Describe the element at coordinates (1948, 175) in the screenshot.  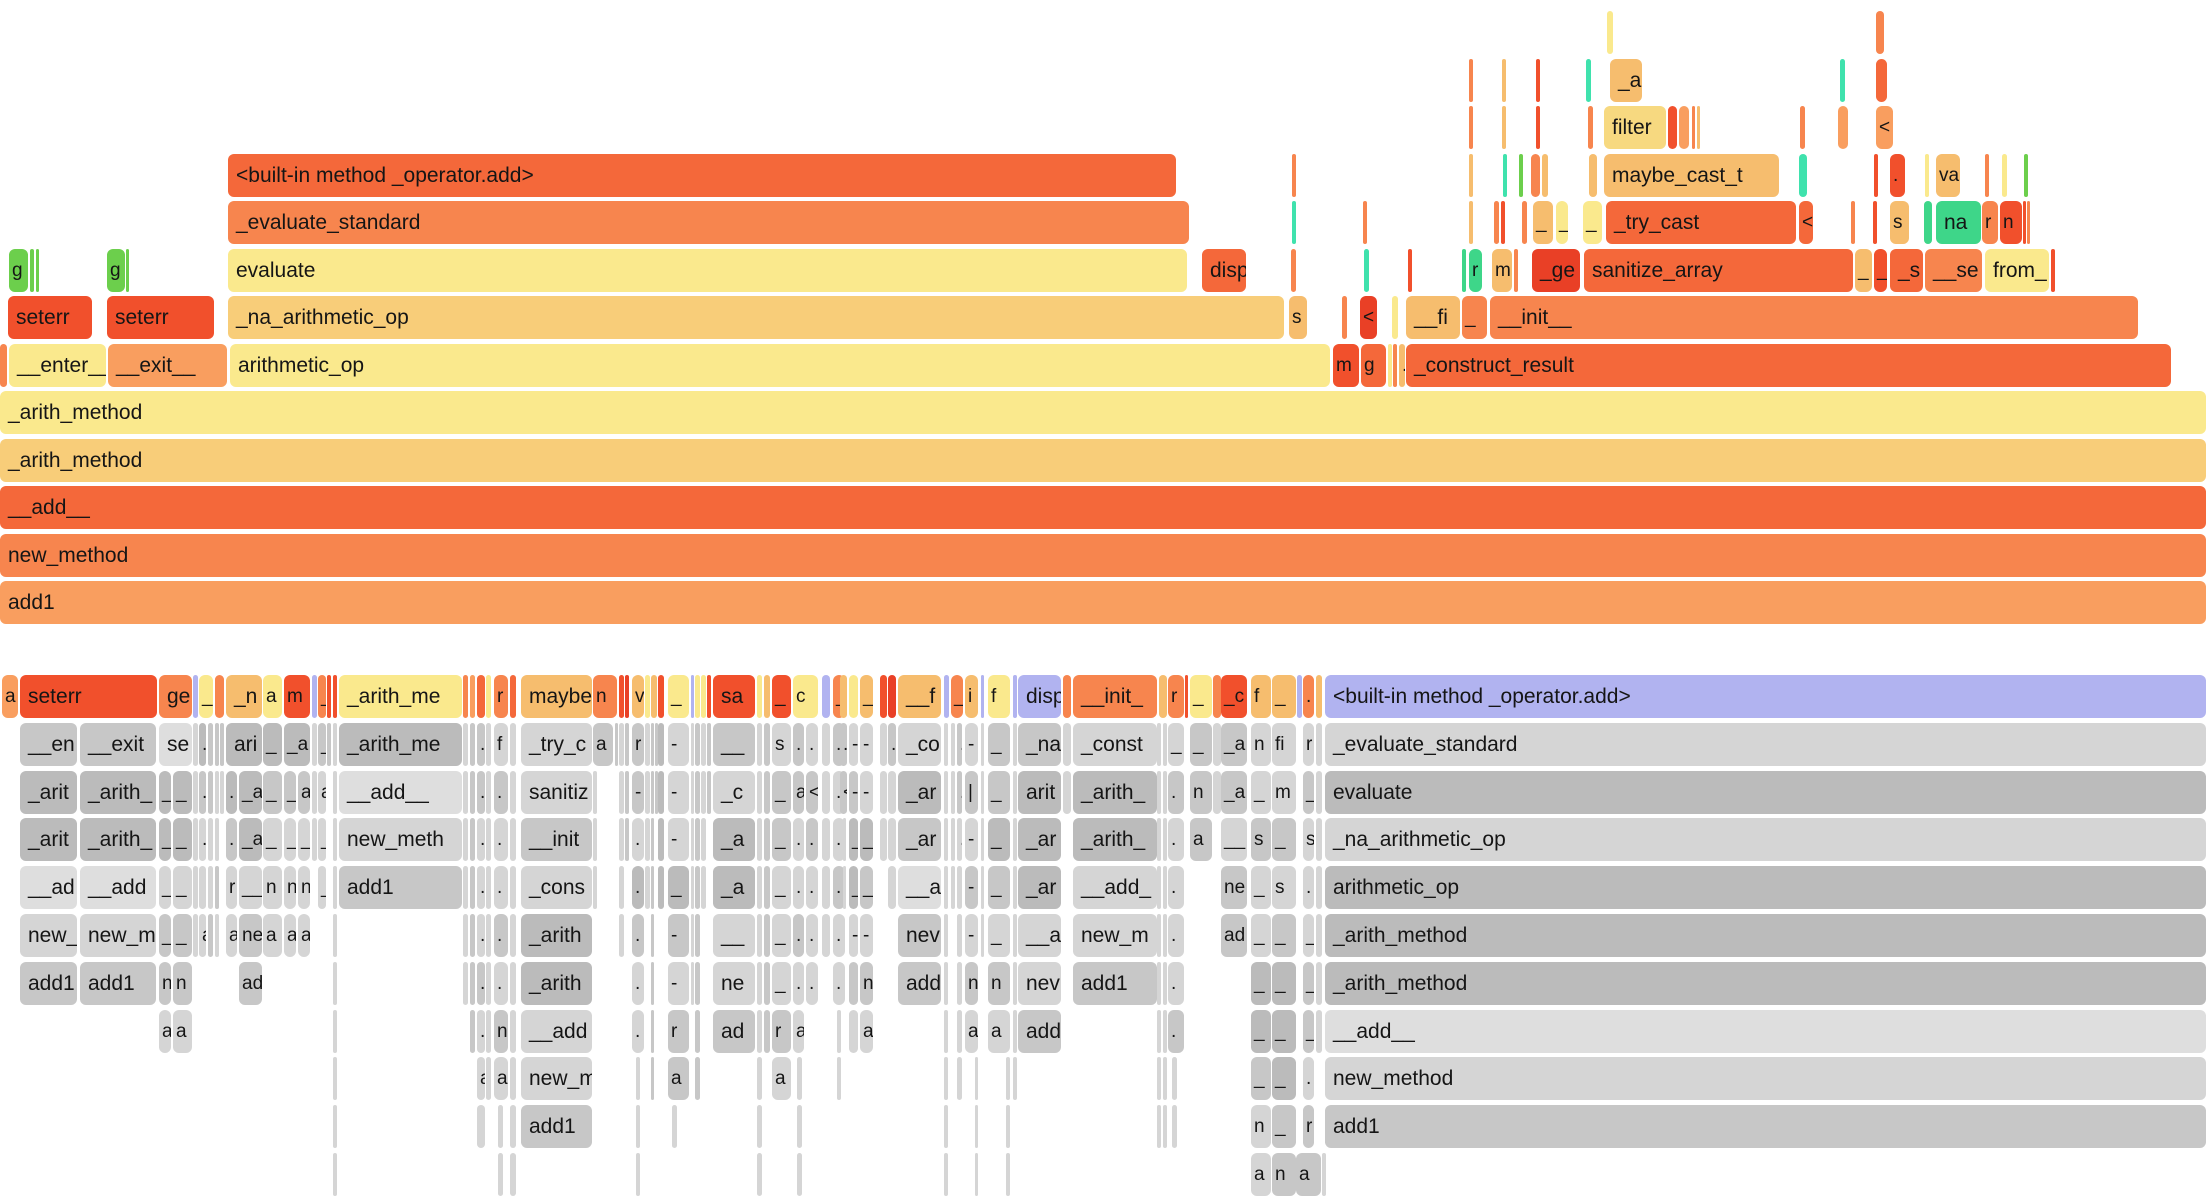
I see `flame-frame-va: va` at that location.